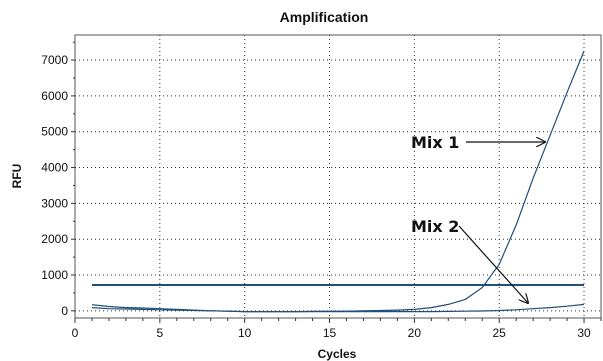 The height and width of the screenshot is (361, 603). Describe the element at coordinates (64, 311) in the screenshot. I see `y-tick-label: 0` at that location.